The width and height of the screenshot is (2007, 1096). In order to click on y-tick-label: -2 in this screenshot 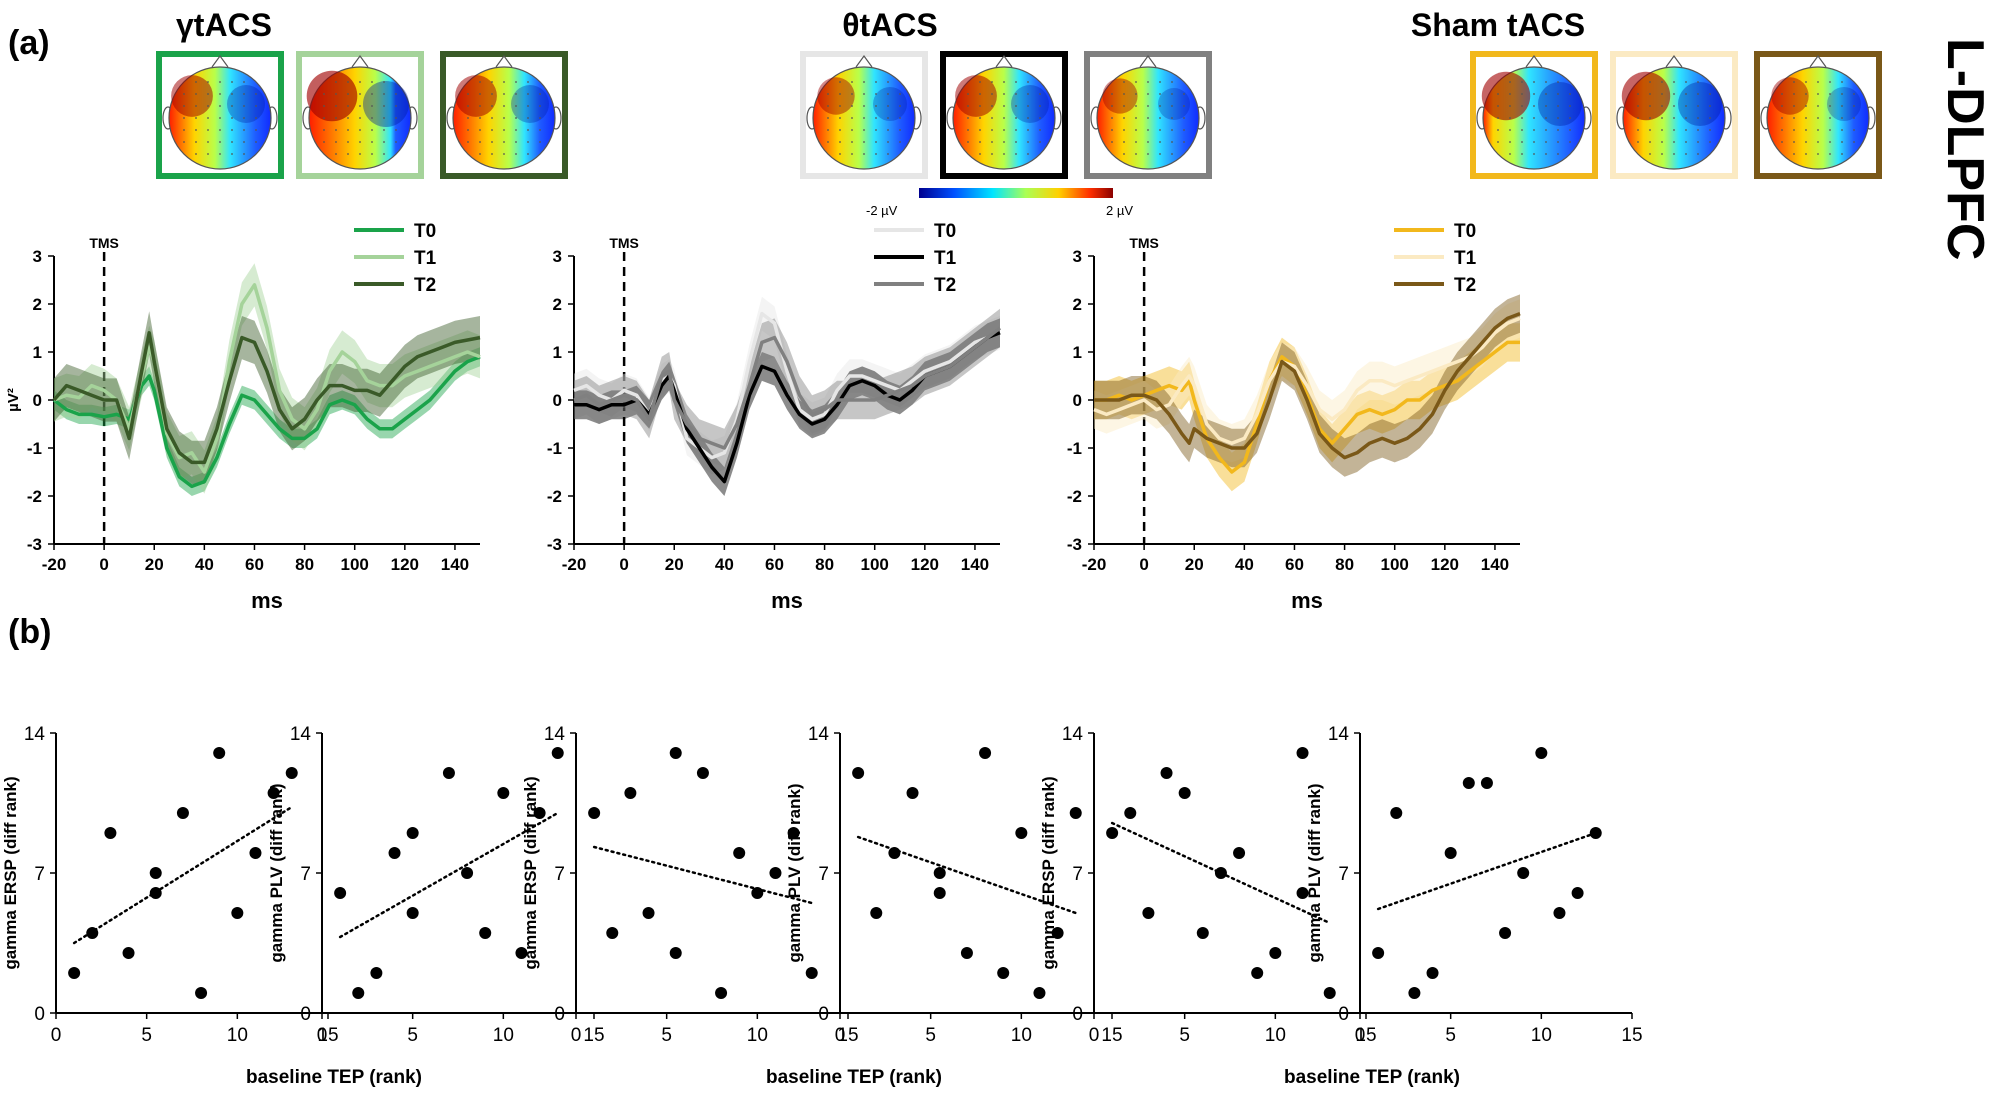, I will do `click(554, 496)`.